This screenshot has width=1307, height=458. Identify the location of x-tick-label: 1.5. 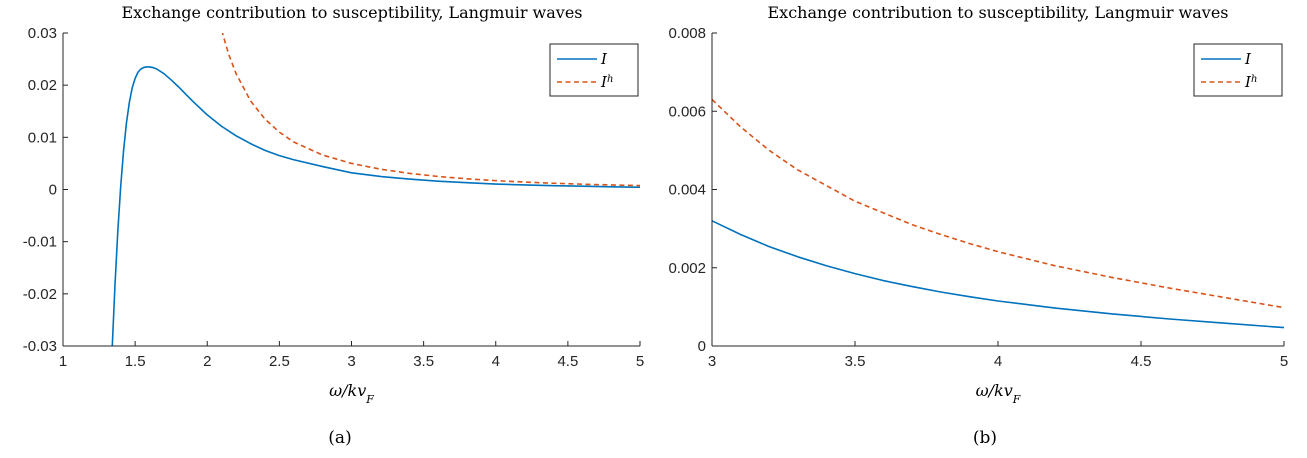
(135, 361).